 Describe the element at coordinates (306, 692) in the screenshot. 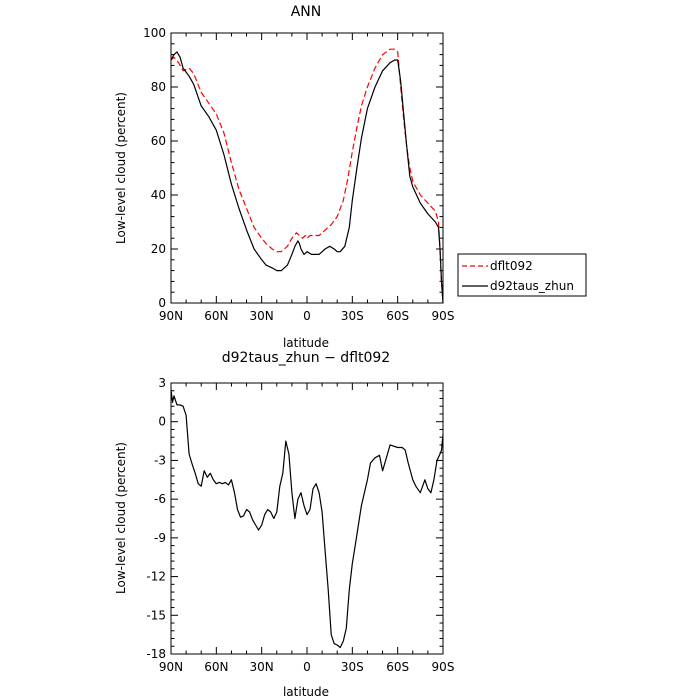

I see `bottom-chart-xlabel: latitude` at that location.